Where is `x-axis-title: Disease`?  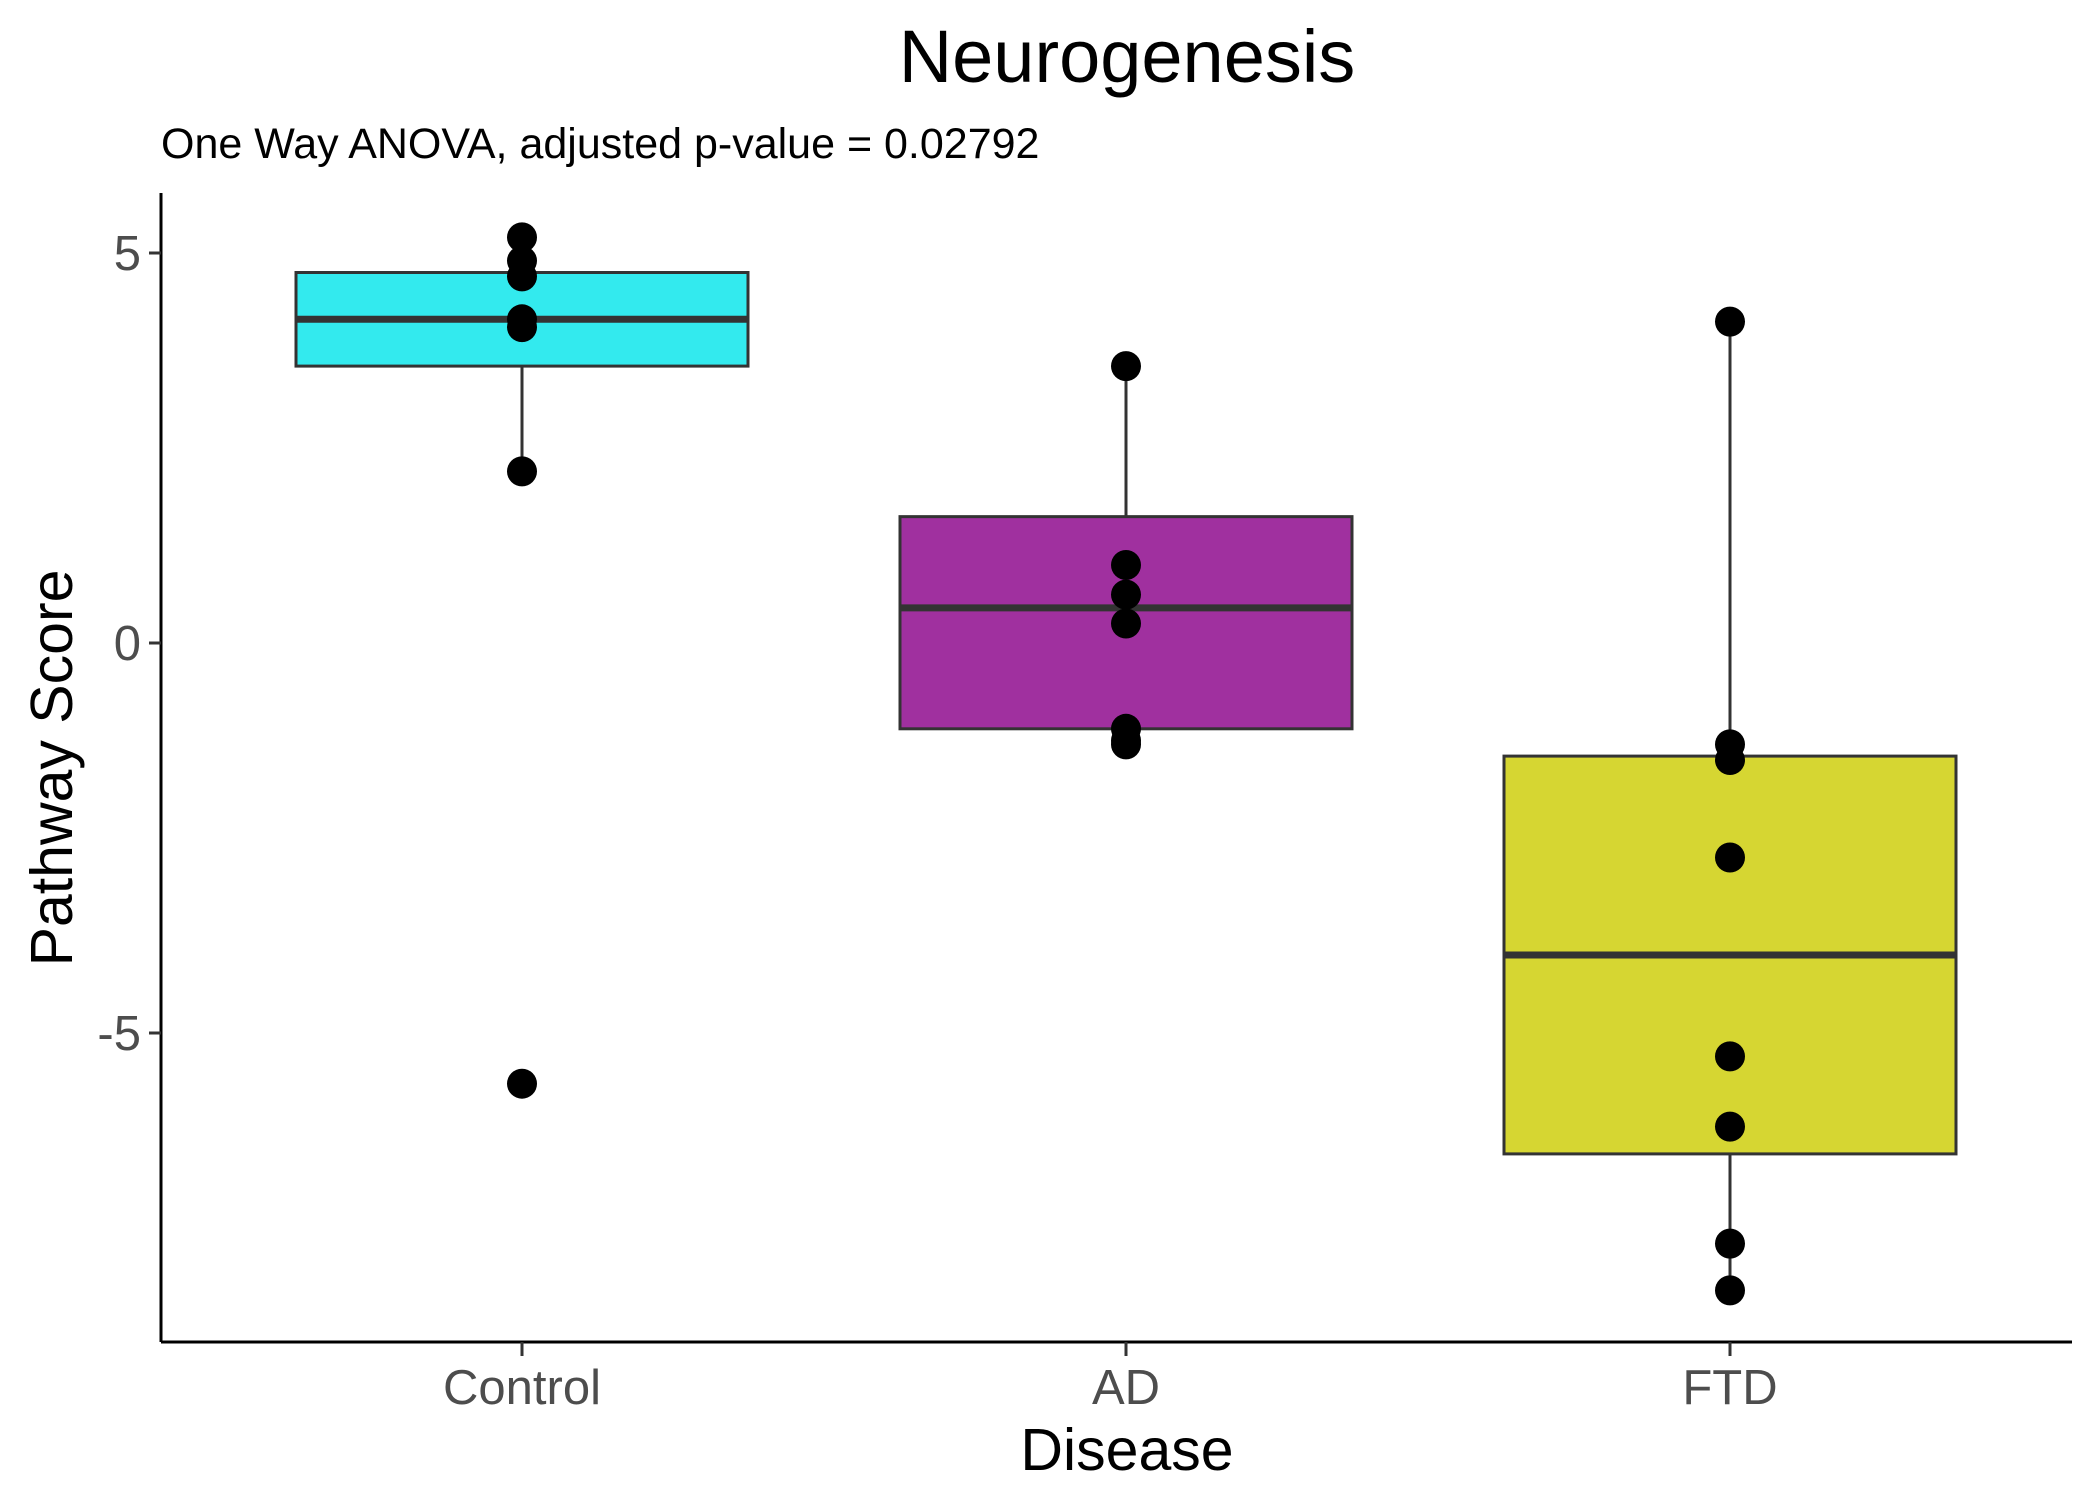 x-axis-title: Disease is located at coordinates (1126, 1450).